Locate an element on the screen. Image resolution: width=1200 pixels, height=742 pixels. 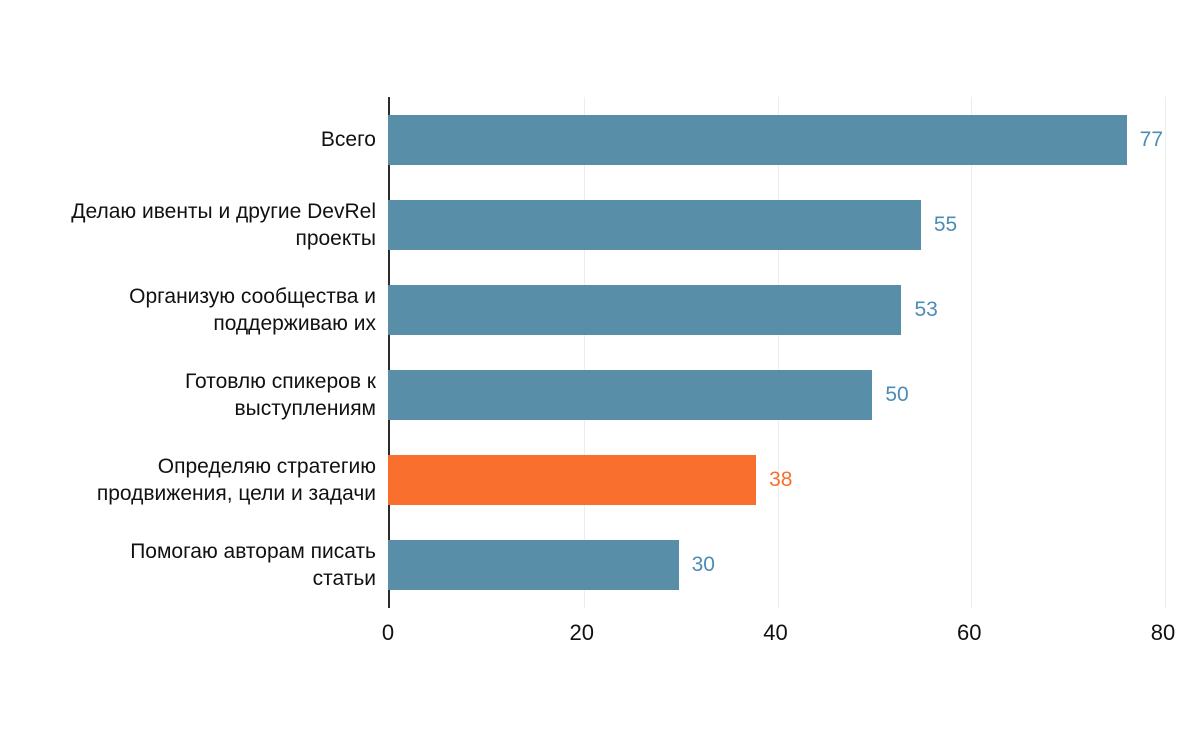
category-label: Организую сообщества и поддерживаю их is located at coordinates (252, 309).